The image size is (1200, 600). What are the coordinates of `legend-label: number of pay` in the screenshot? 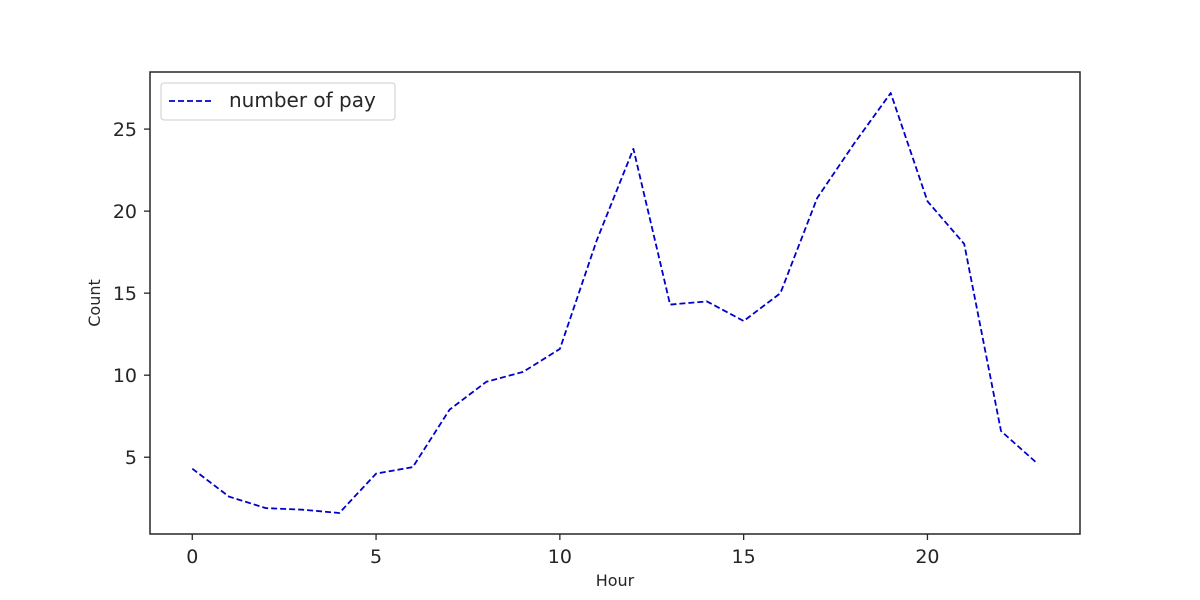 It's located at (302, 100).